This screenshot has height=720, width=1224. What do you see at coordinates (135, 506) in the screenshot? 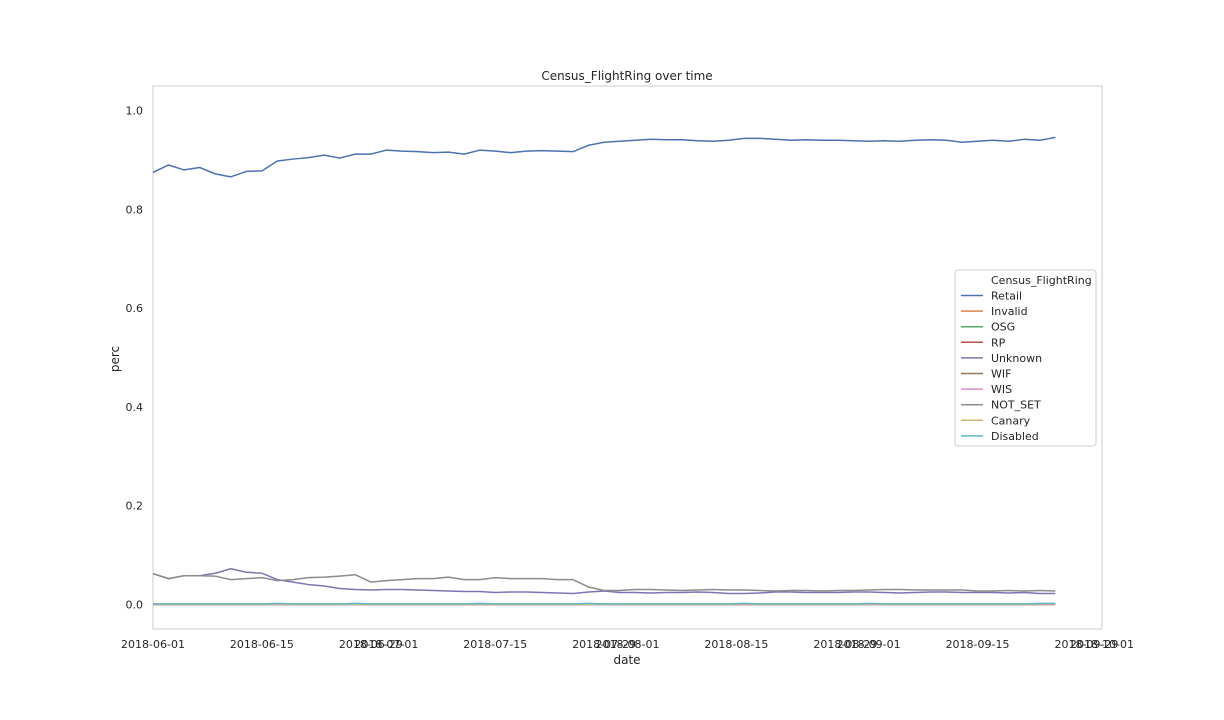
I see `y-tick-label: 0.2` at bounding box center [135, 506].